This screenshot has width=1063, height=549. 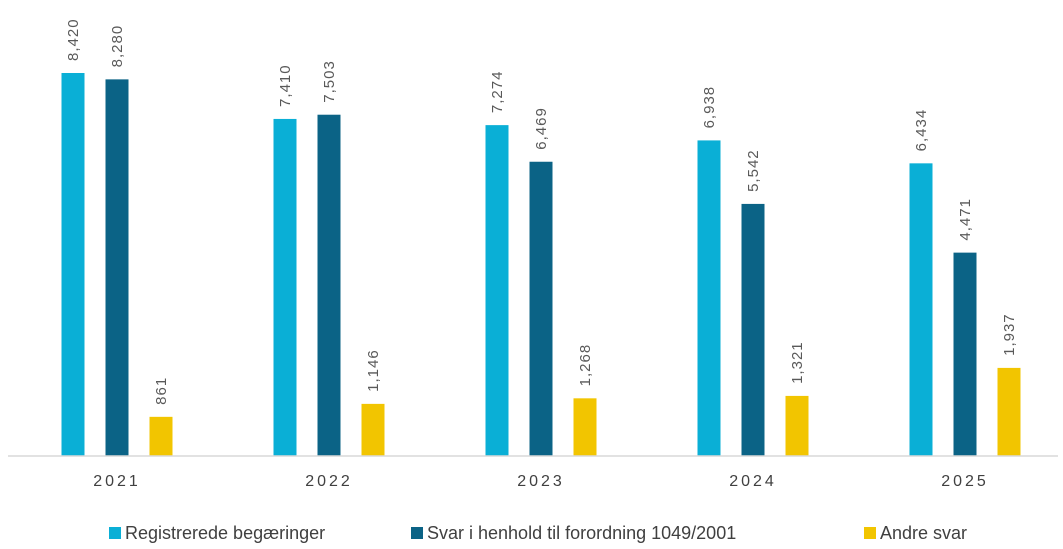 What do you see at coordinates (921, 130) in the screenshot?
I see `data-label-2025-series-1: 6,434` at bounding box center [921, 130].